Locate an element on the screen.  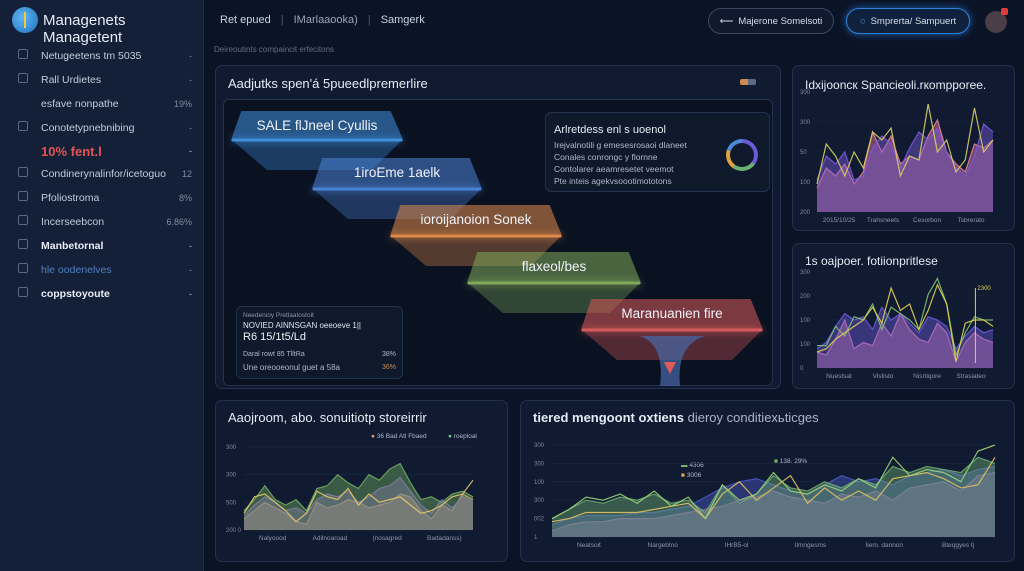
info-line: Pte inteis agekvsoootimototons is located at coordinates (613, 181).